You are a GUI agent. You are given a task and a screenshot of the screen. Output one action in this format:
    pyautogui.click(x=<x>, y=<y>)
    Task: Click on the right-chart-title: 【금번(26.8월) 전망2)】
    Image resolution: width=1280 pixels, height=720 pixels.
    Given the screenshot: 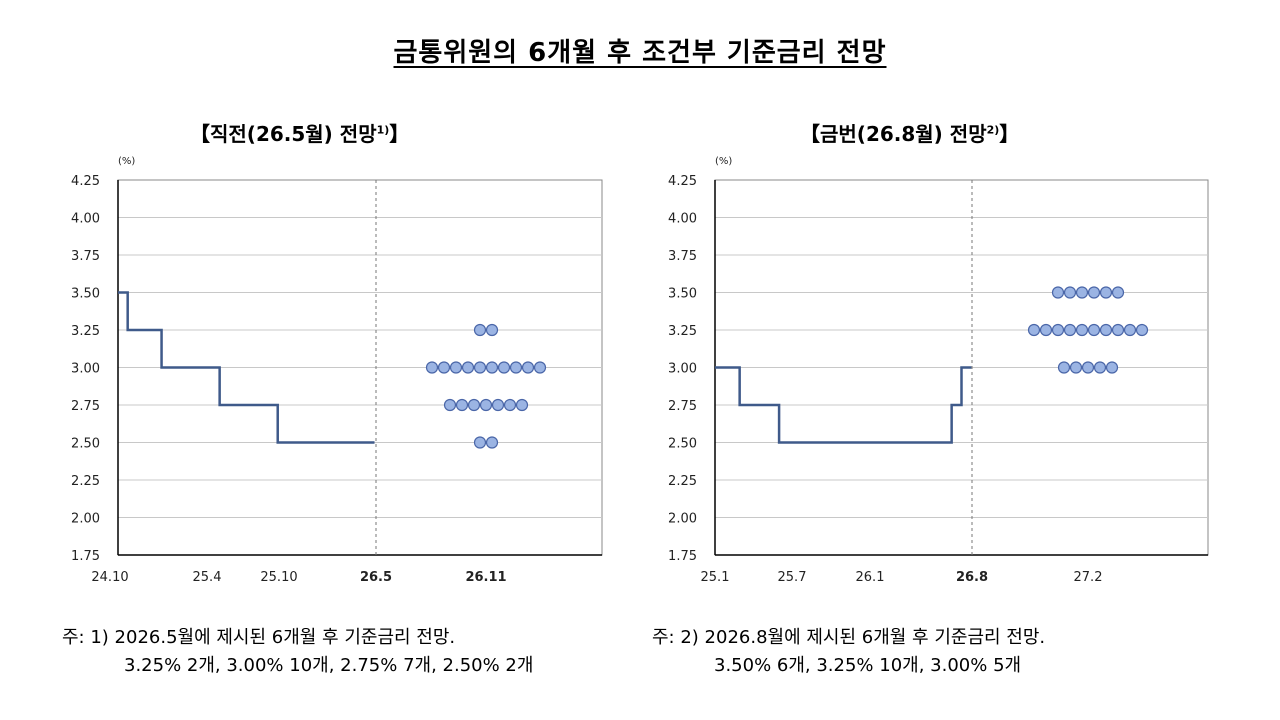 What is the action you would take?
    pyautogui.click(x=909, y=132)
    